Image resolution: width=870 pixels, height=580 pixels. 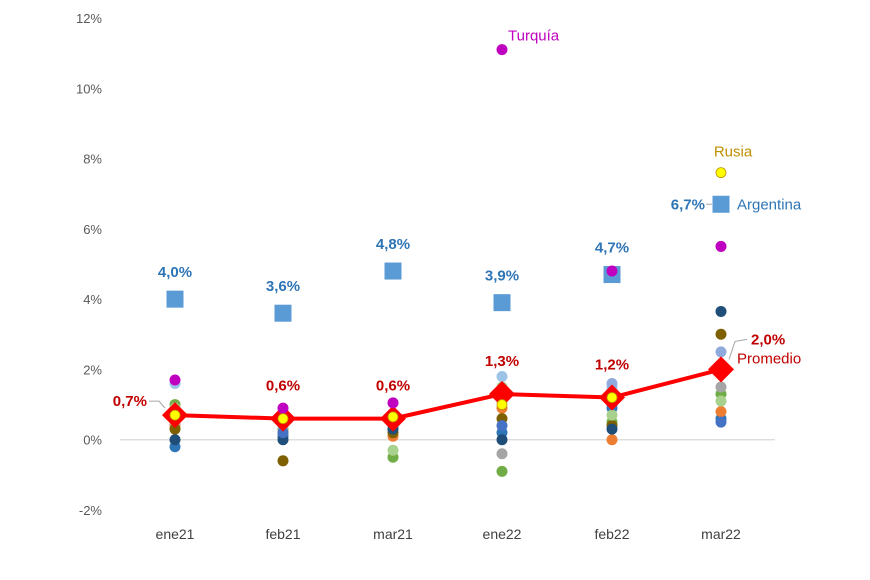 What do you see at coordinates (612, 248) in the screenshot?
I see `argentina-value-label: 4,7%` at bounding box center [612, 248].